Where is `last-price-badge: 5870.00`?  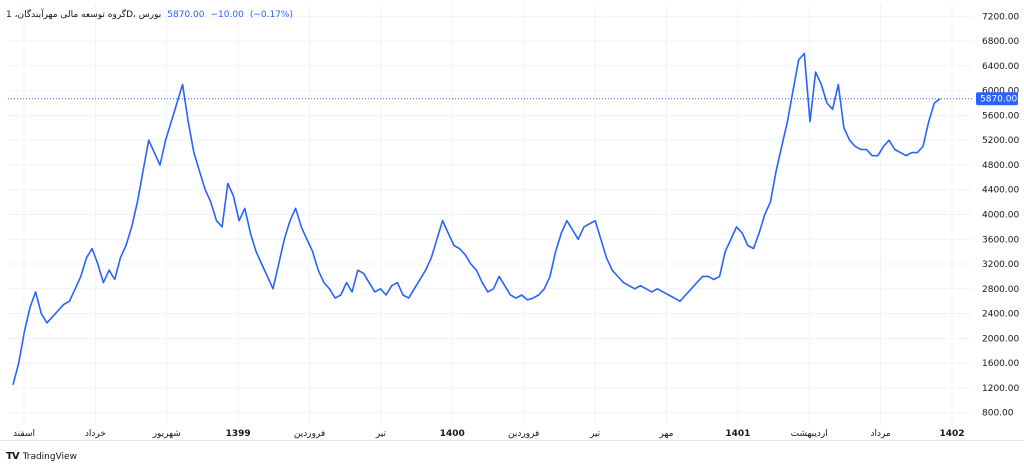
last-price-badge: 5870.00 is located at coordinates (997, 99).